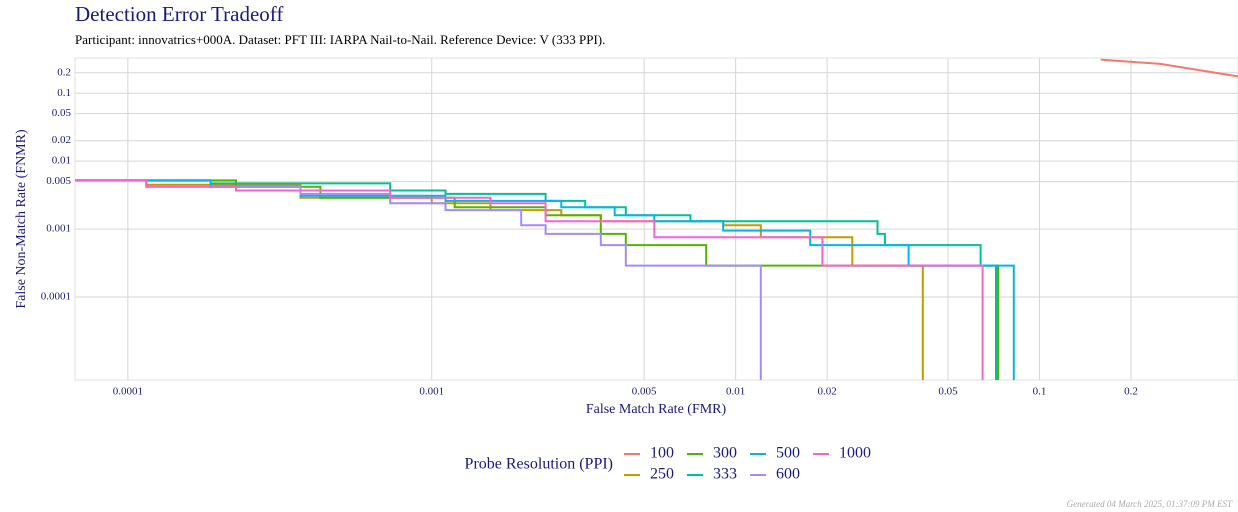 The height and width of the screenshot is (512, 1238). I want to click on y-tick-label: 0.1, so click(64, 93).